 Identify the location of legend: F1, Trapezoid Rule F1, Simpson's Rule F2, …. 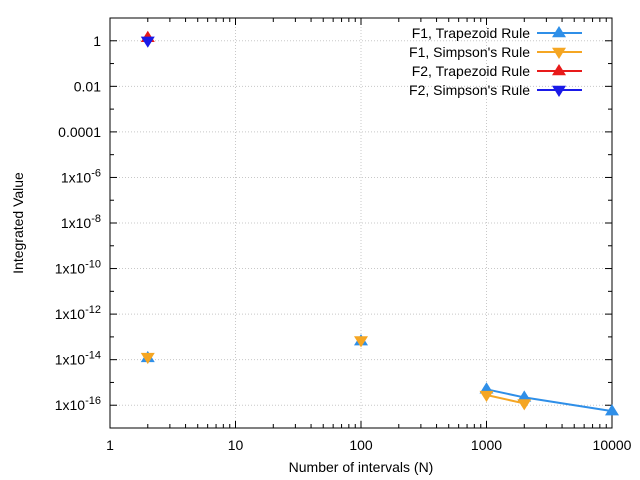
(495, 61).